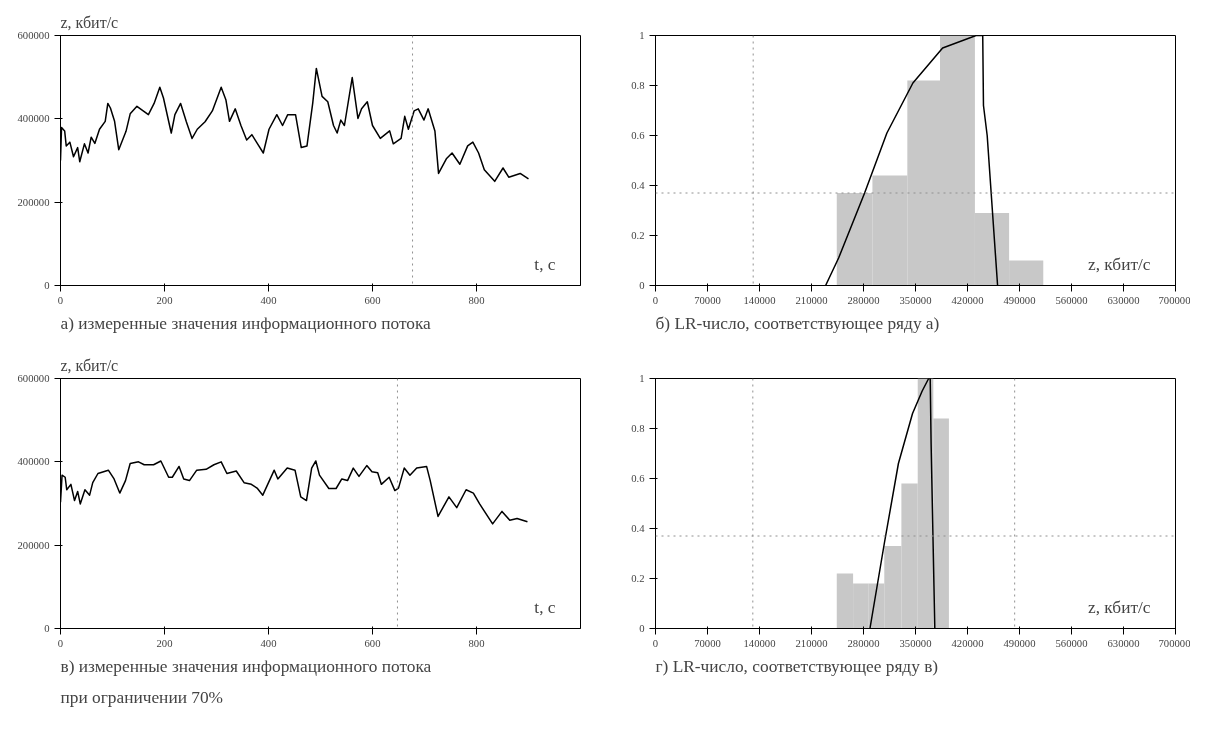  What do you see at coordinates (246, 323) in the screenshot?
I see `text: а) измеренные значения информационного потока` at bounding box center [246, 323].